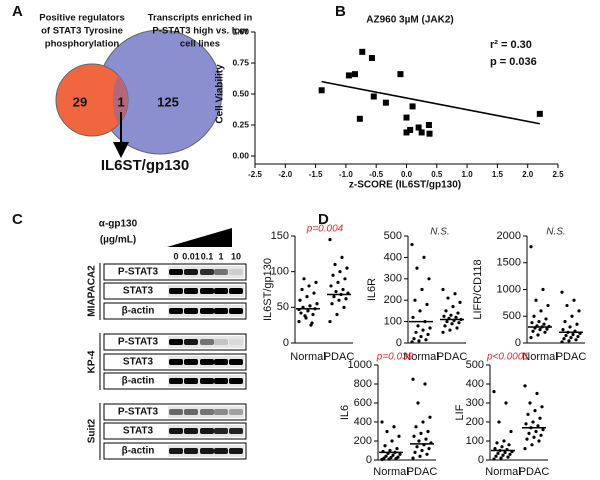 The width and height of the screenshot is (600, 480). Describe the element at coordinates (138, 362) in the screenshot. I see `blot-row-label: STAT3` at that location.